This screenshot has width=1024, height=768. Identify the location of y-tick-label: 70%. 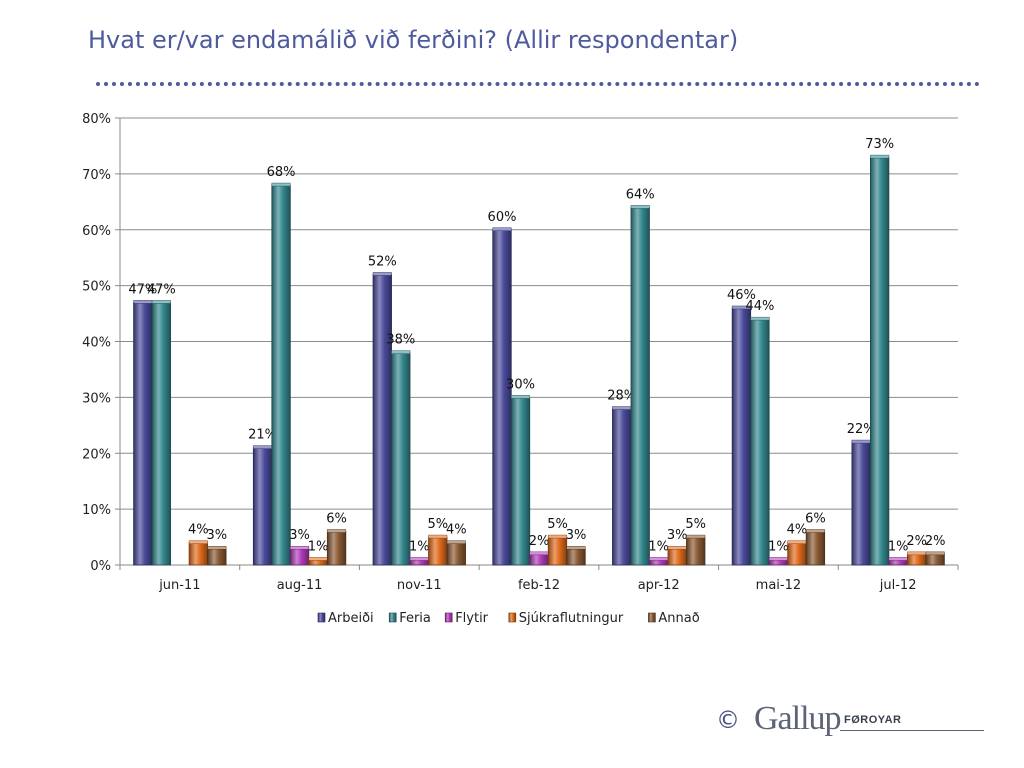
(96, 175).